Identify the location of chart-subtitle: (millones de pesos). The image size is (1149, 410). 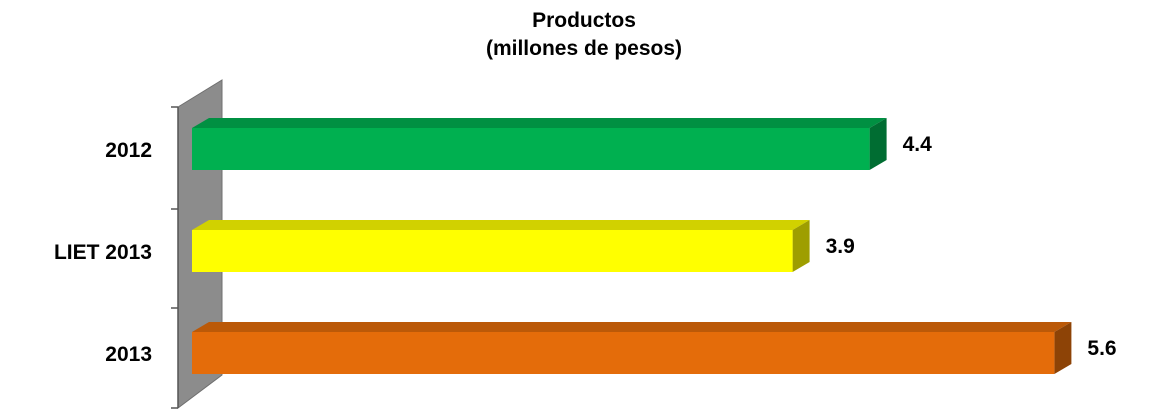
(584, 48).